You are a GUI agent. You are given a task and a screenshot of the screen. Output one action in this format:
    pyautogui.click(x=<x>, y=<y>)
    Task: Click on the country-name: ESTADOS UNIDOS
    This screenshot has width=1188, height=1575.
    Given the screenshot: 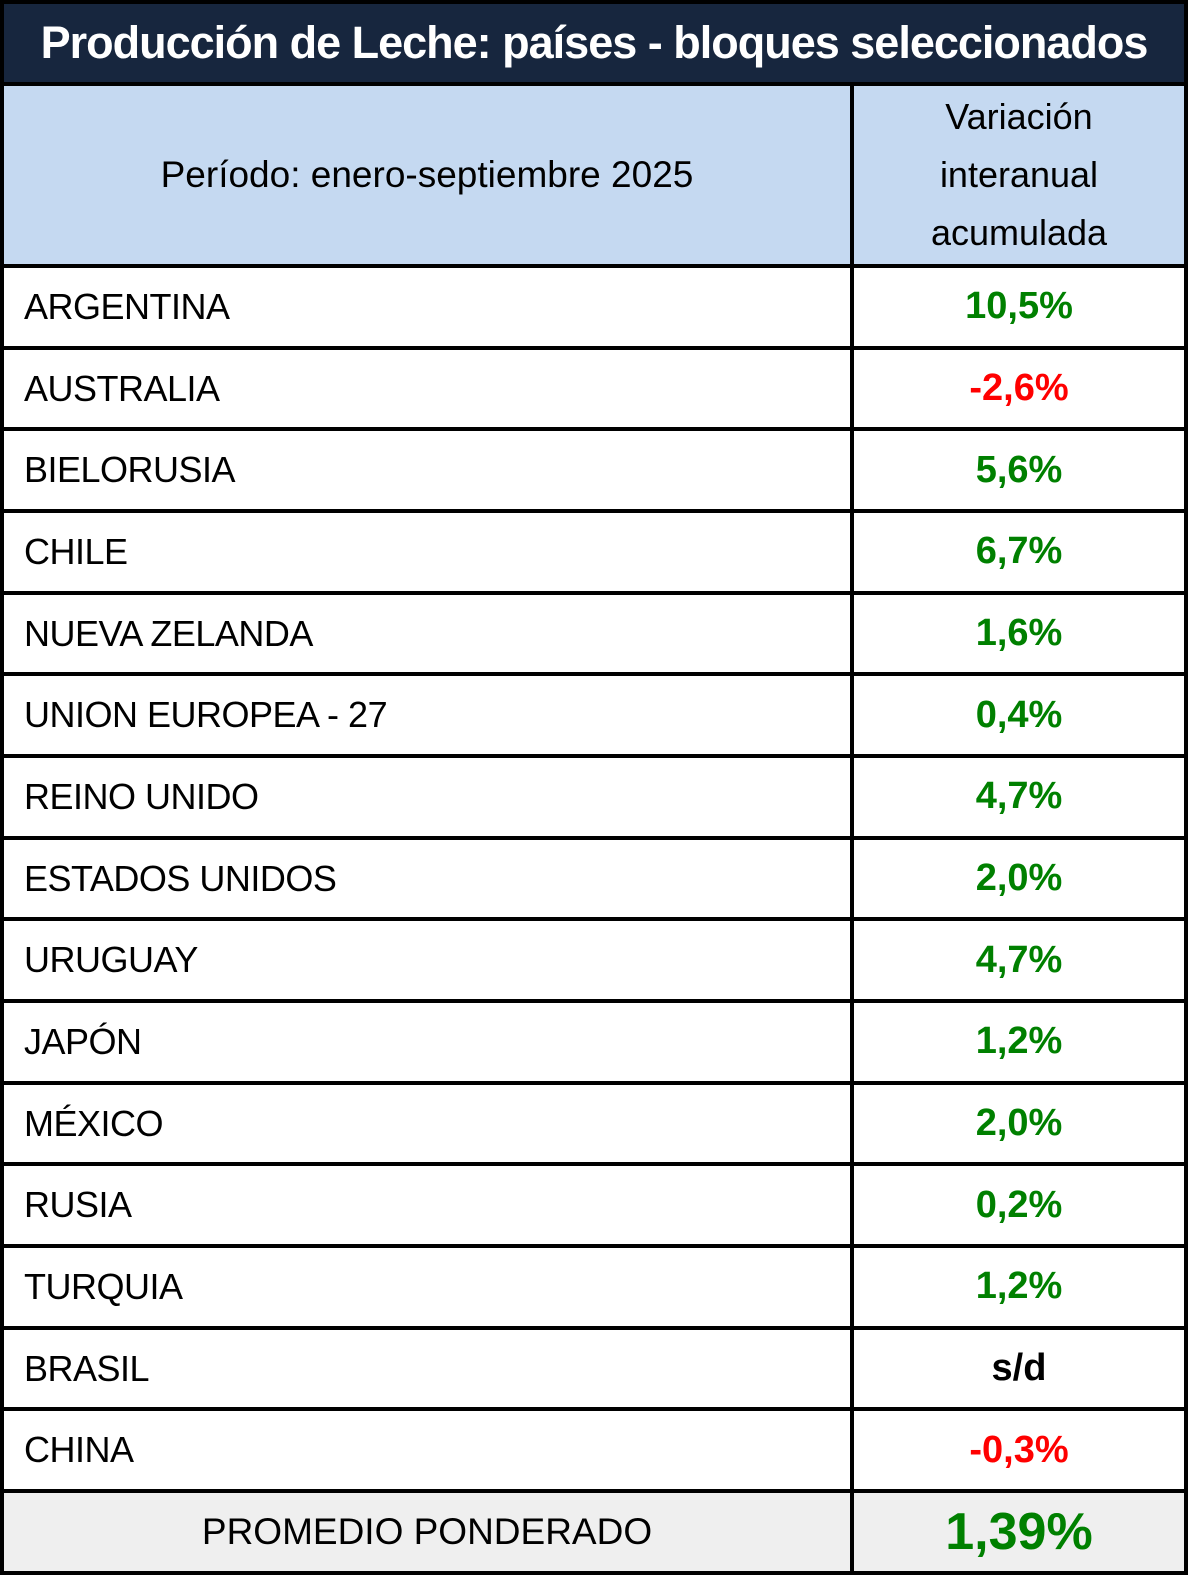 What is the action you would take?
    pyautogui.click(x=180, y=878)
    